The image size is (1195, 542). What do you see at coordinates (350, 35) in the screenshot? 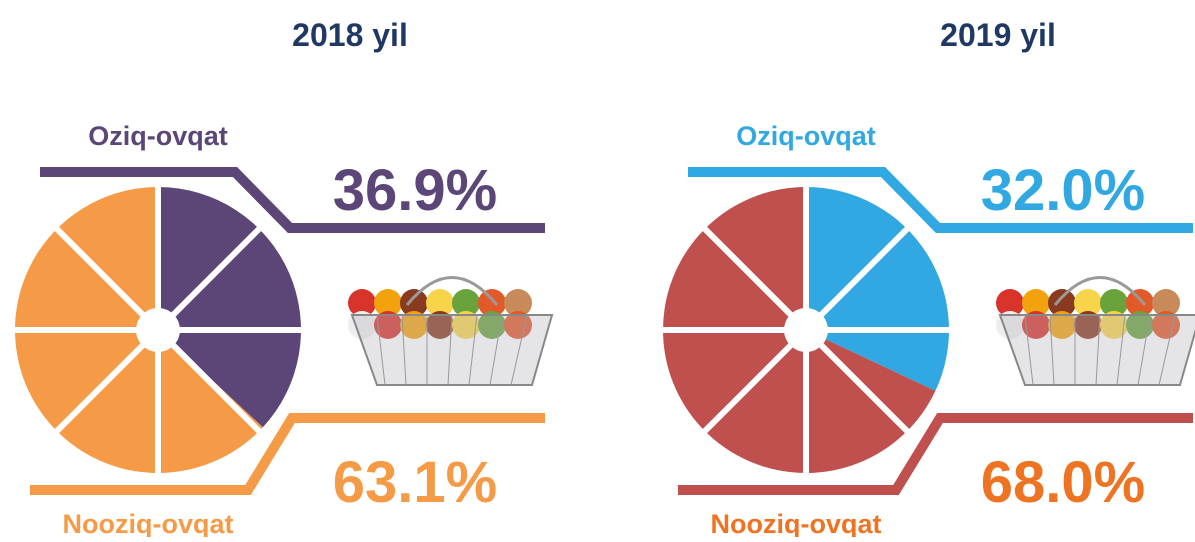
I see `panel-title: 2018 yil` at bounding box center [350, 35].